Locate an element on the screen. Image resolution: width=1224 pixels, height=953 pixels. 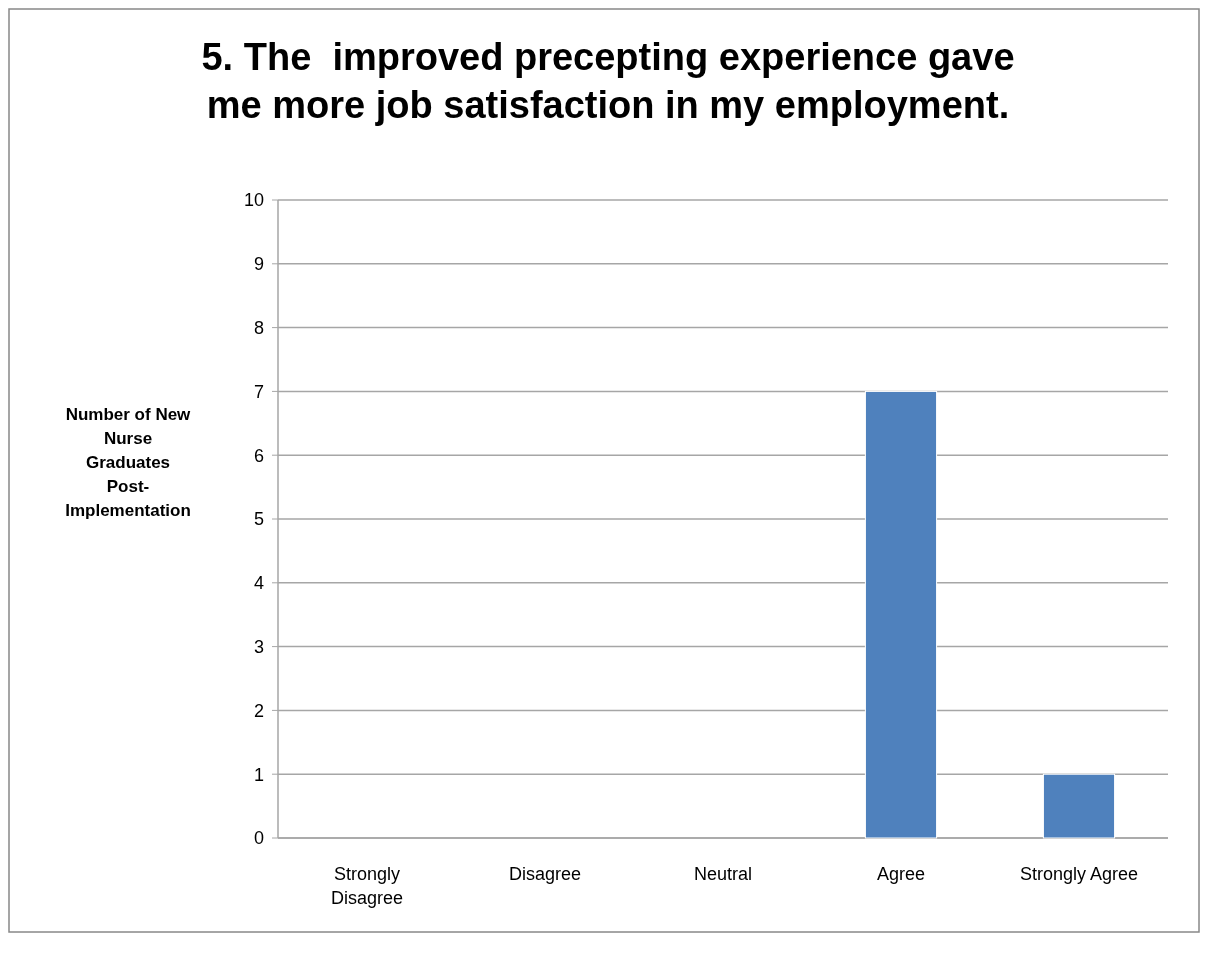
y-tick-label: 7 is located at coordinates (258, 391).